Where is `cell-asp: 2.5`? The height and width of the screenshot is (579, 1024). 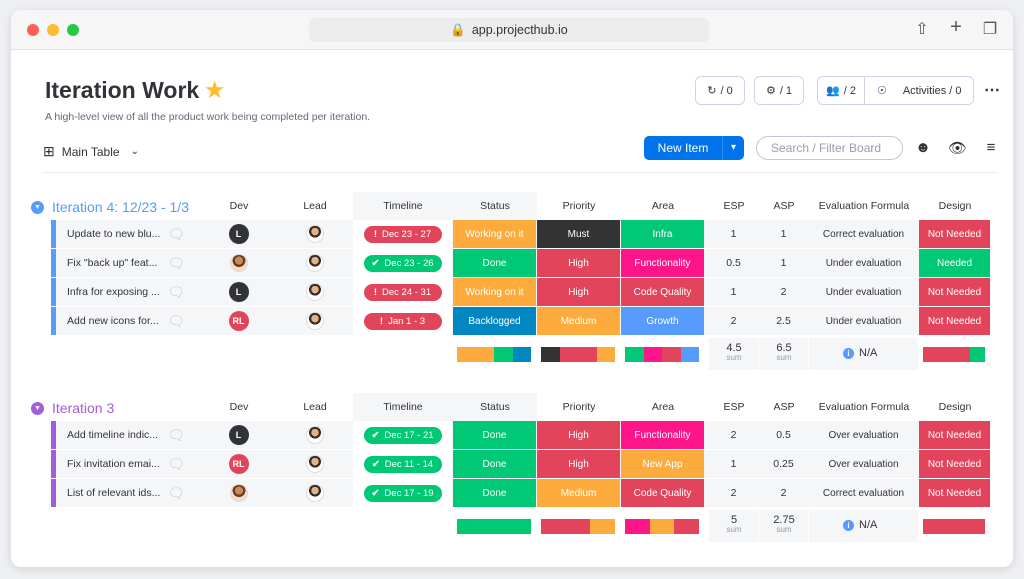
cell-asp: 2.5 is located at coordinates (783, 321).